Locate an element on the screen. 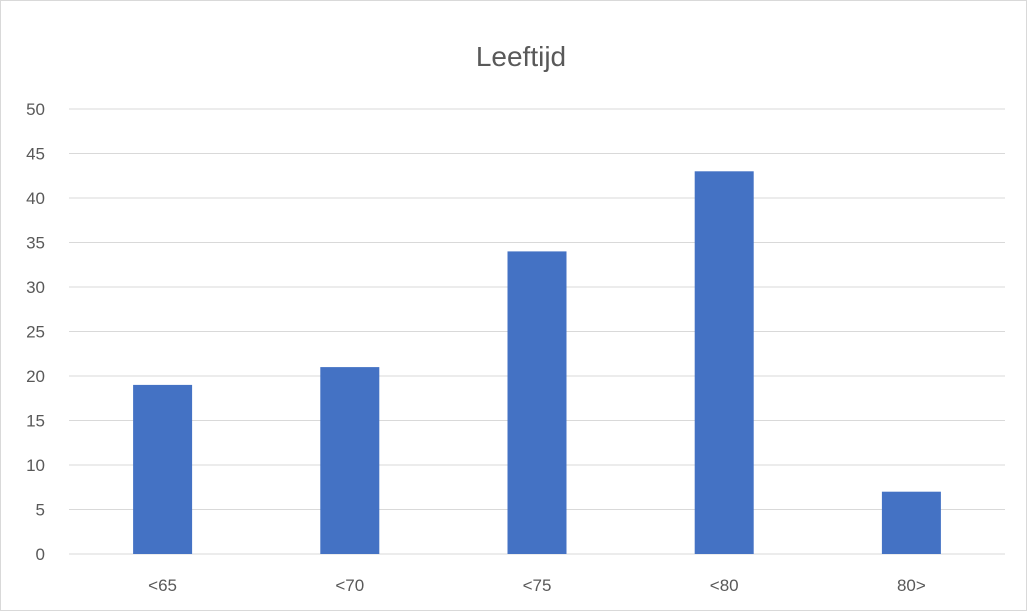 The image size is (1027, 612). y-tick-label: 25 is located at coordinates (35, 332).